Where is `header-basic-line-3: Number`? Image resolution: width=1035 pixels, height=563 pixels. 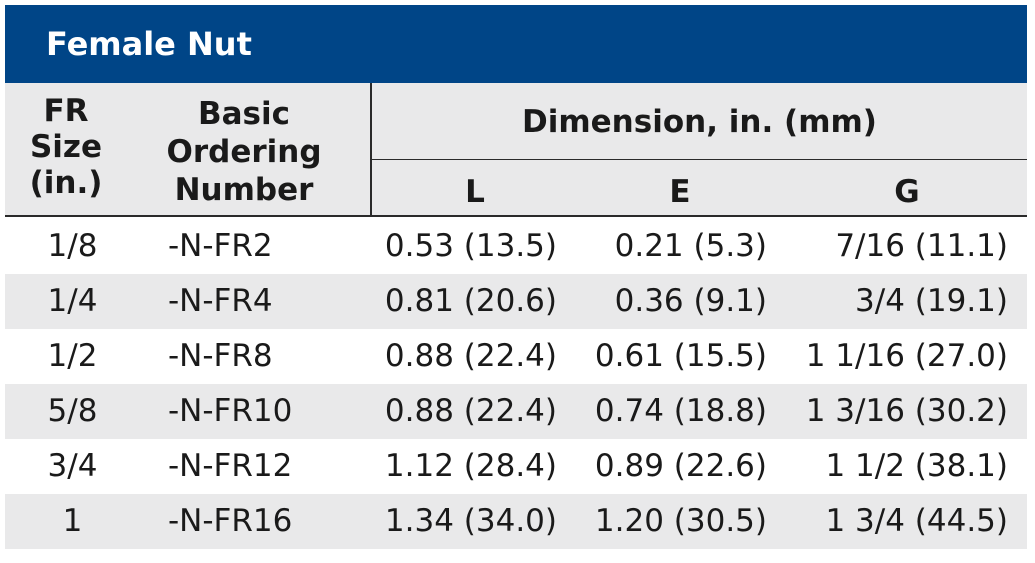
header-basic-line-3: Number is located at coordinates (244, 190).